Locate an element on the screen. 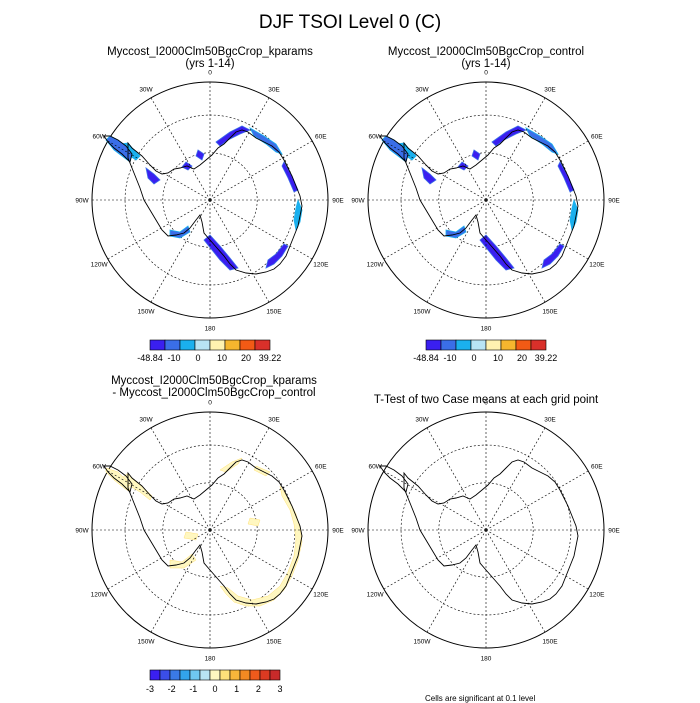  longitude-label: 90E is located at coordinates (614, 531).